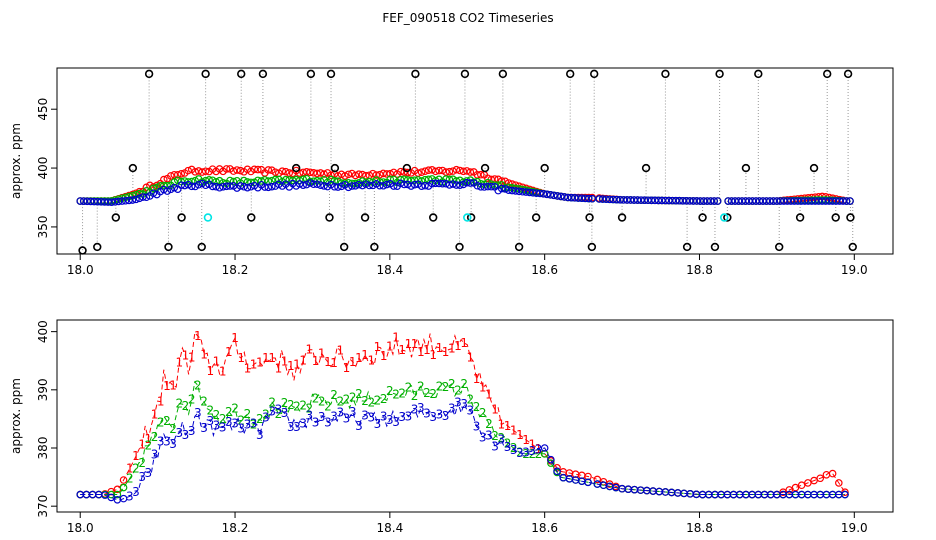 This screenshot has width=936, height=540. What do you see at coordinates (43, 448) in the screenshot?
I see `bottom-y-tick-label: 380` at bounding box center [43, 448].